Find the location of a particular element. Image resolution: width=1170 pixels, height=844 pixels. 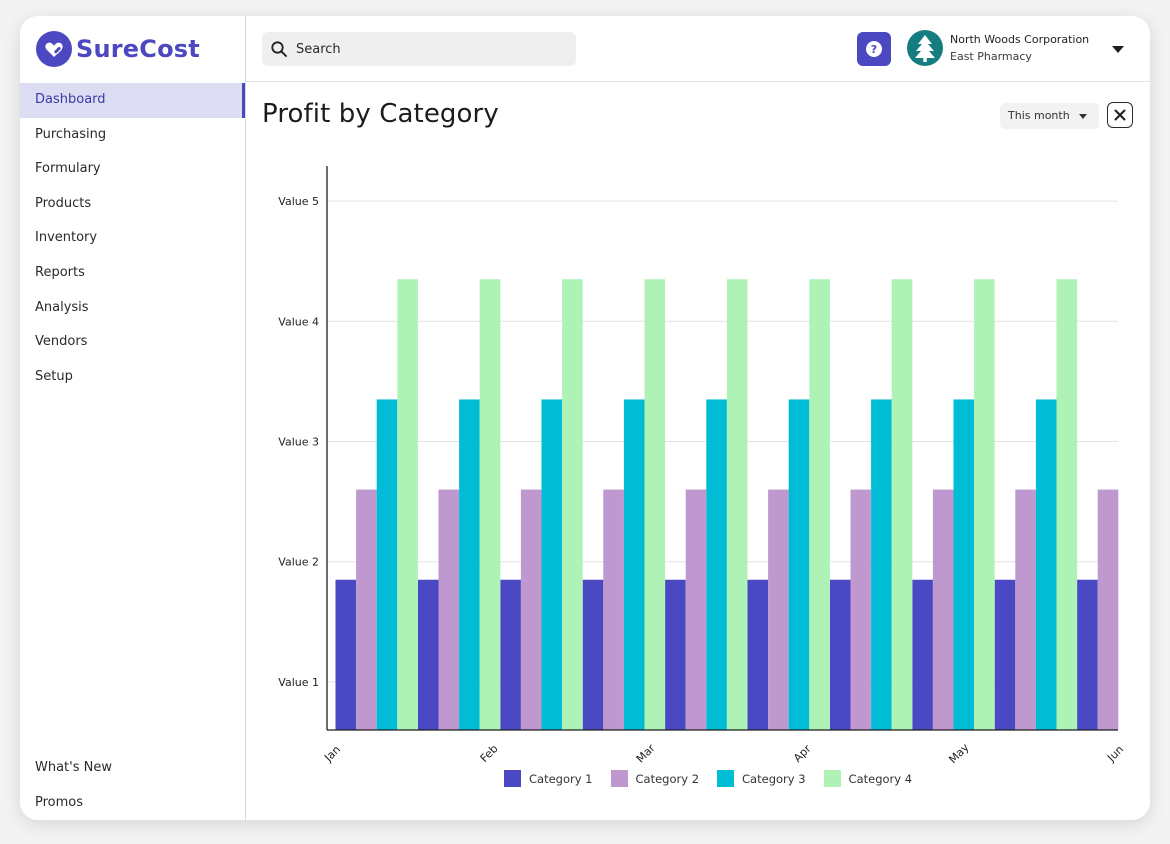

secondary-nav: What's New Promos is located at coordinates (132, 785).